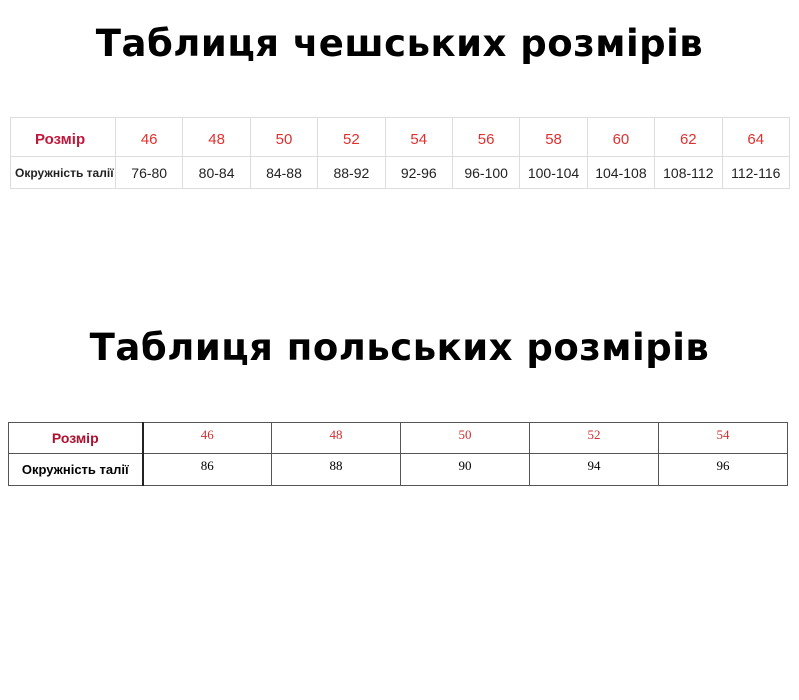  What do you see at coordinates (486, 137) in the screenshot?
I see `size-cell: 56` at bounding box center [486, 137].